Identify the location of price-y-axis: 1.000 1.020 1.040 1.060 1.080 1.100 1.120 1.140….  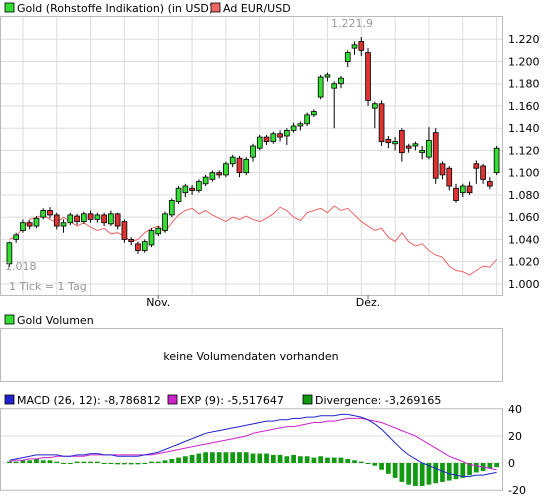
(524, 162).